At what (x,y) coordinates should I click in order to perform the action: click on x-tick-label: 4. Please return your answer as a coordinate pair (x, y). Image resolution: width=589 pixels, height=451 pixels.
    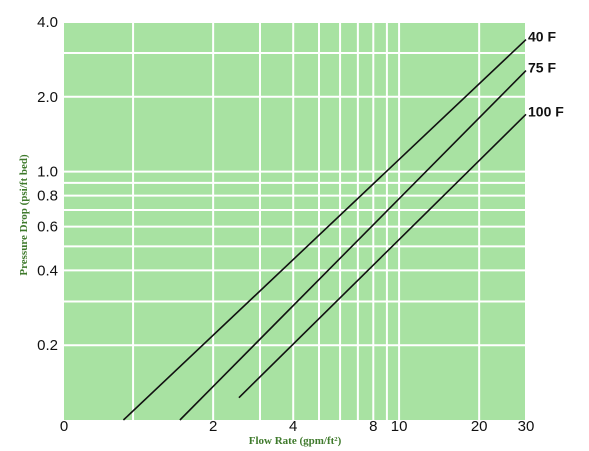
    Looking at the image, I should click on (293, 426).